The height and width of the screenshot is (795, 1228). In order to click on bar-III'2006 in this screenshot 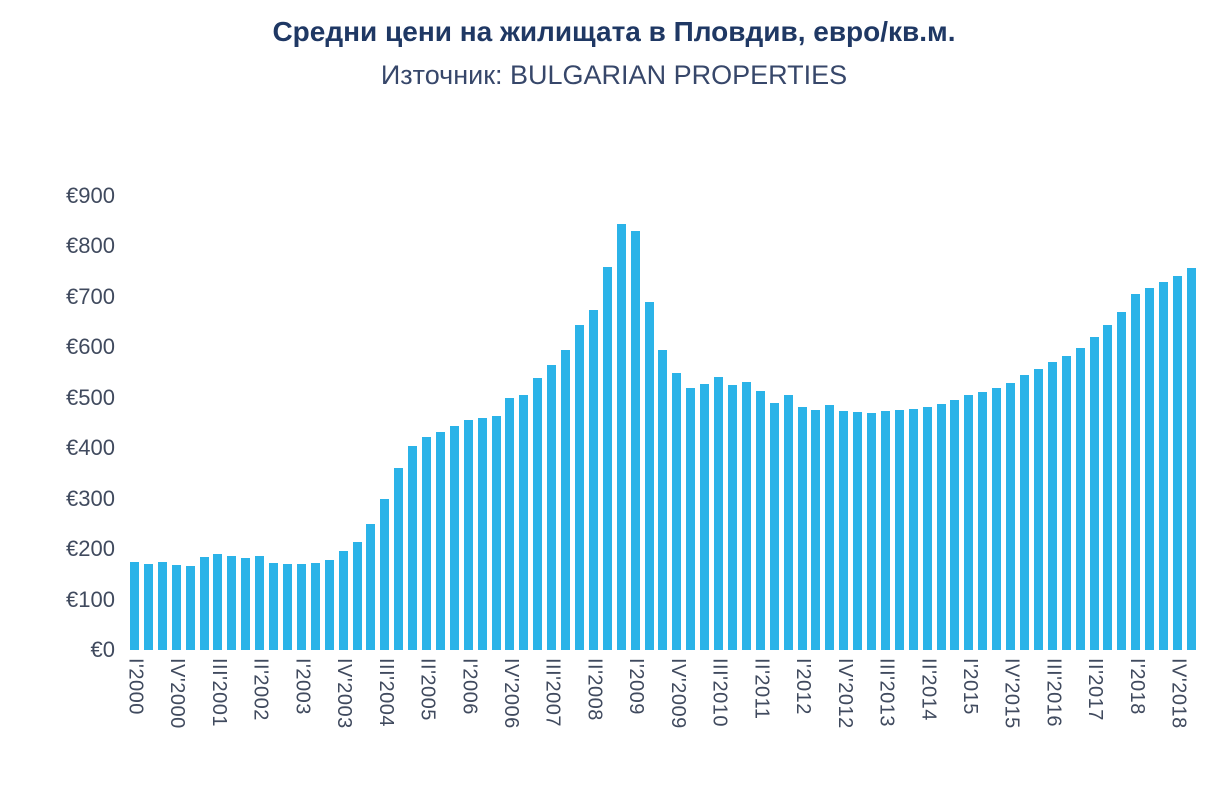, I will do `click(496, 532)`.